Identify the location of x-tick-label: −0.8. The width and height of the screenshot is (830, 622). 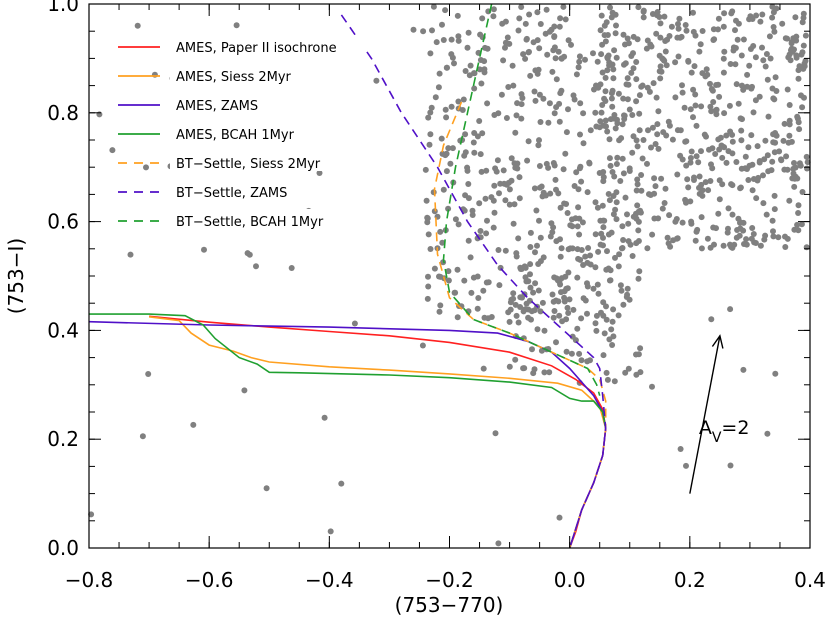
(89, 580).